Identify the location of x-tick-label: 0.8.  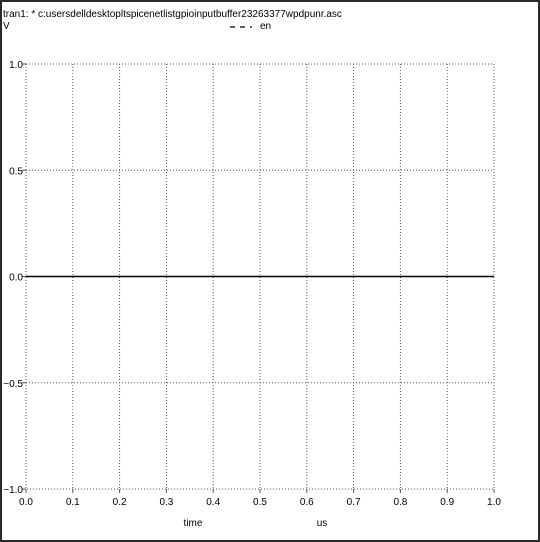
(400, 502).